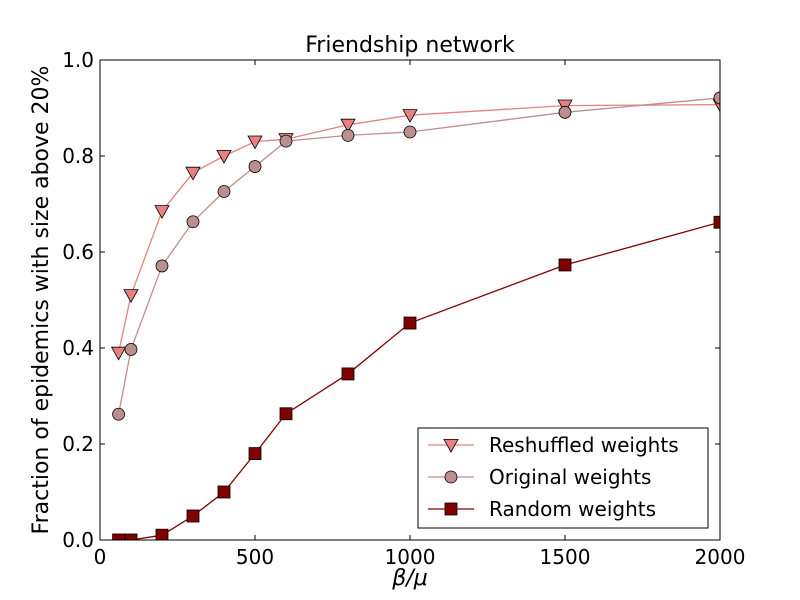 This screenshot has height=600, width=800. I want to click on y-tick-label: 0.6, so click(78, 252).